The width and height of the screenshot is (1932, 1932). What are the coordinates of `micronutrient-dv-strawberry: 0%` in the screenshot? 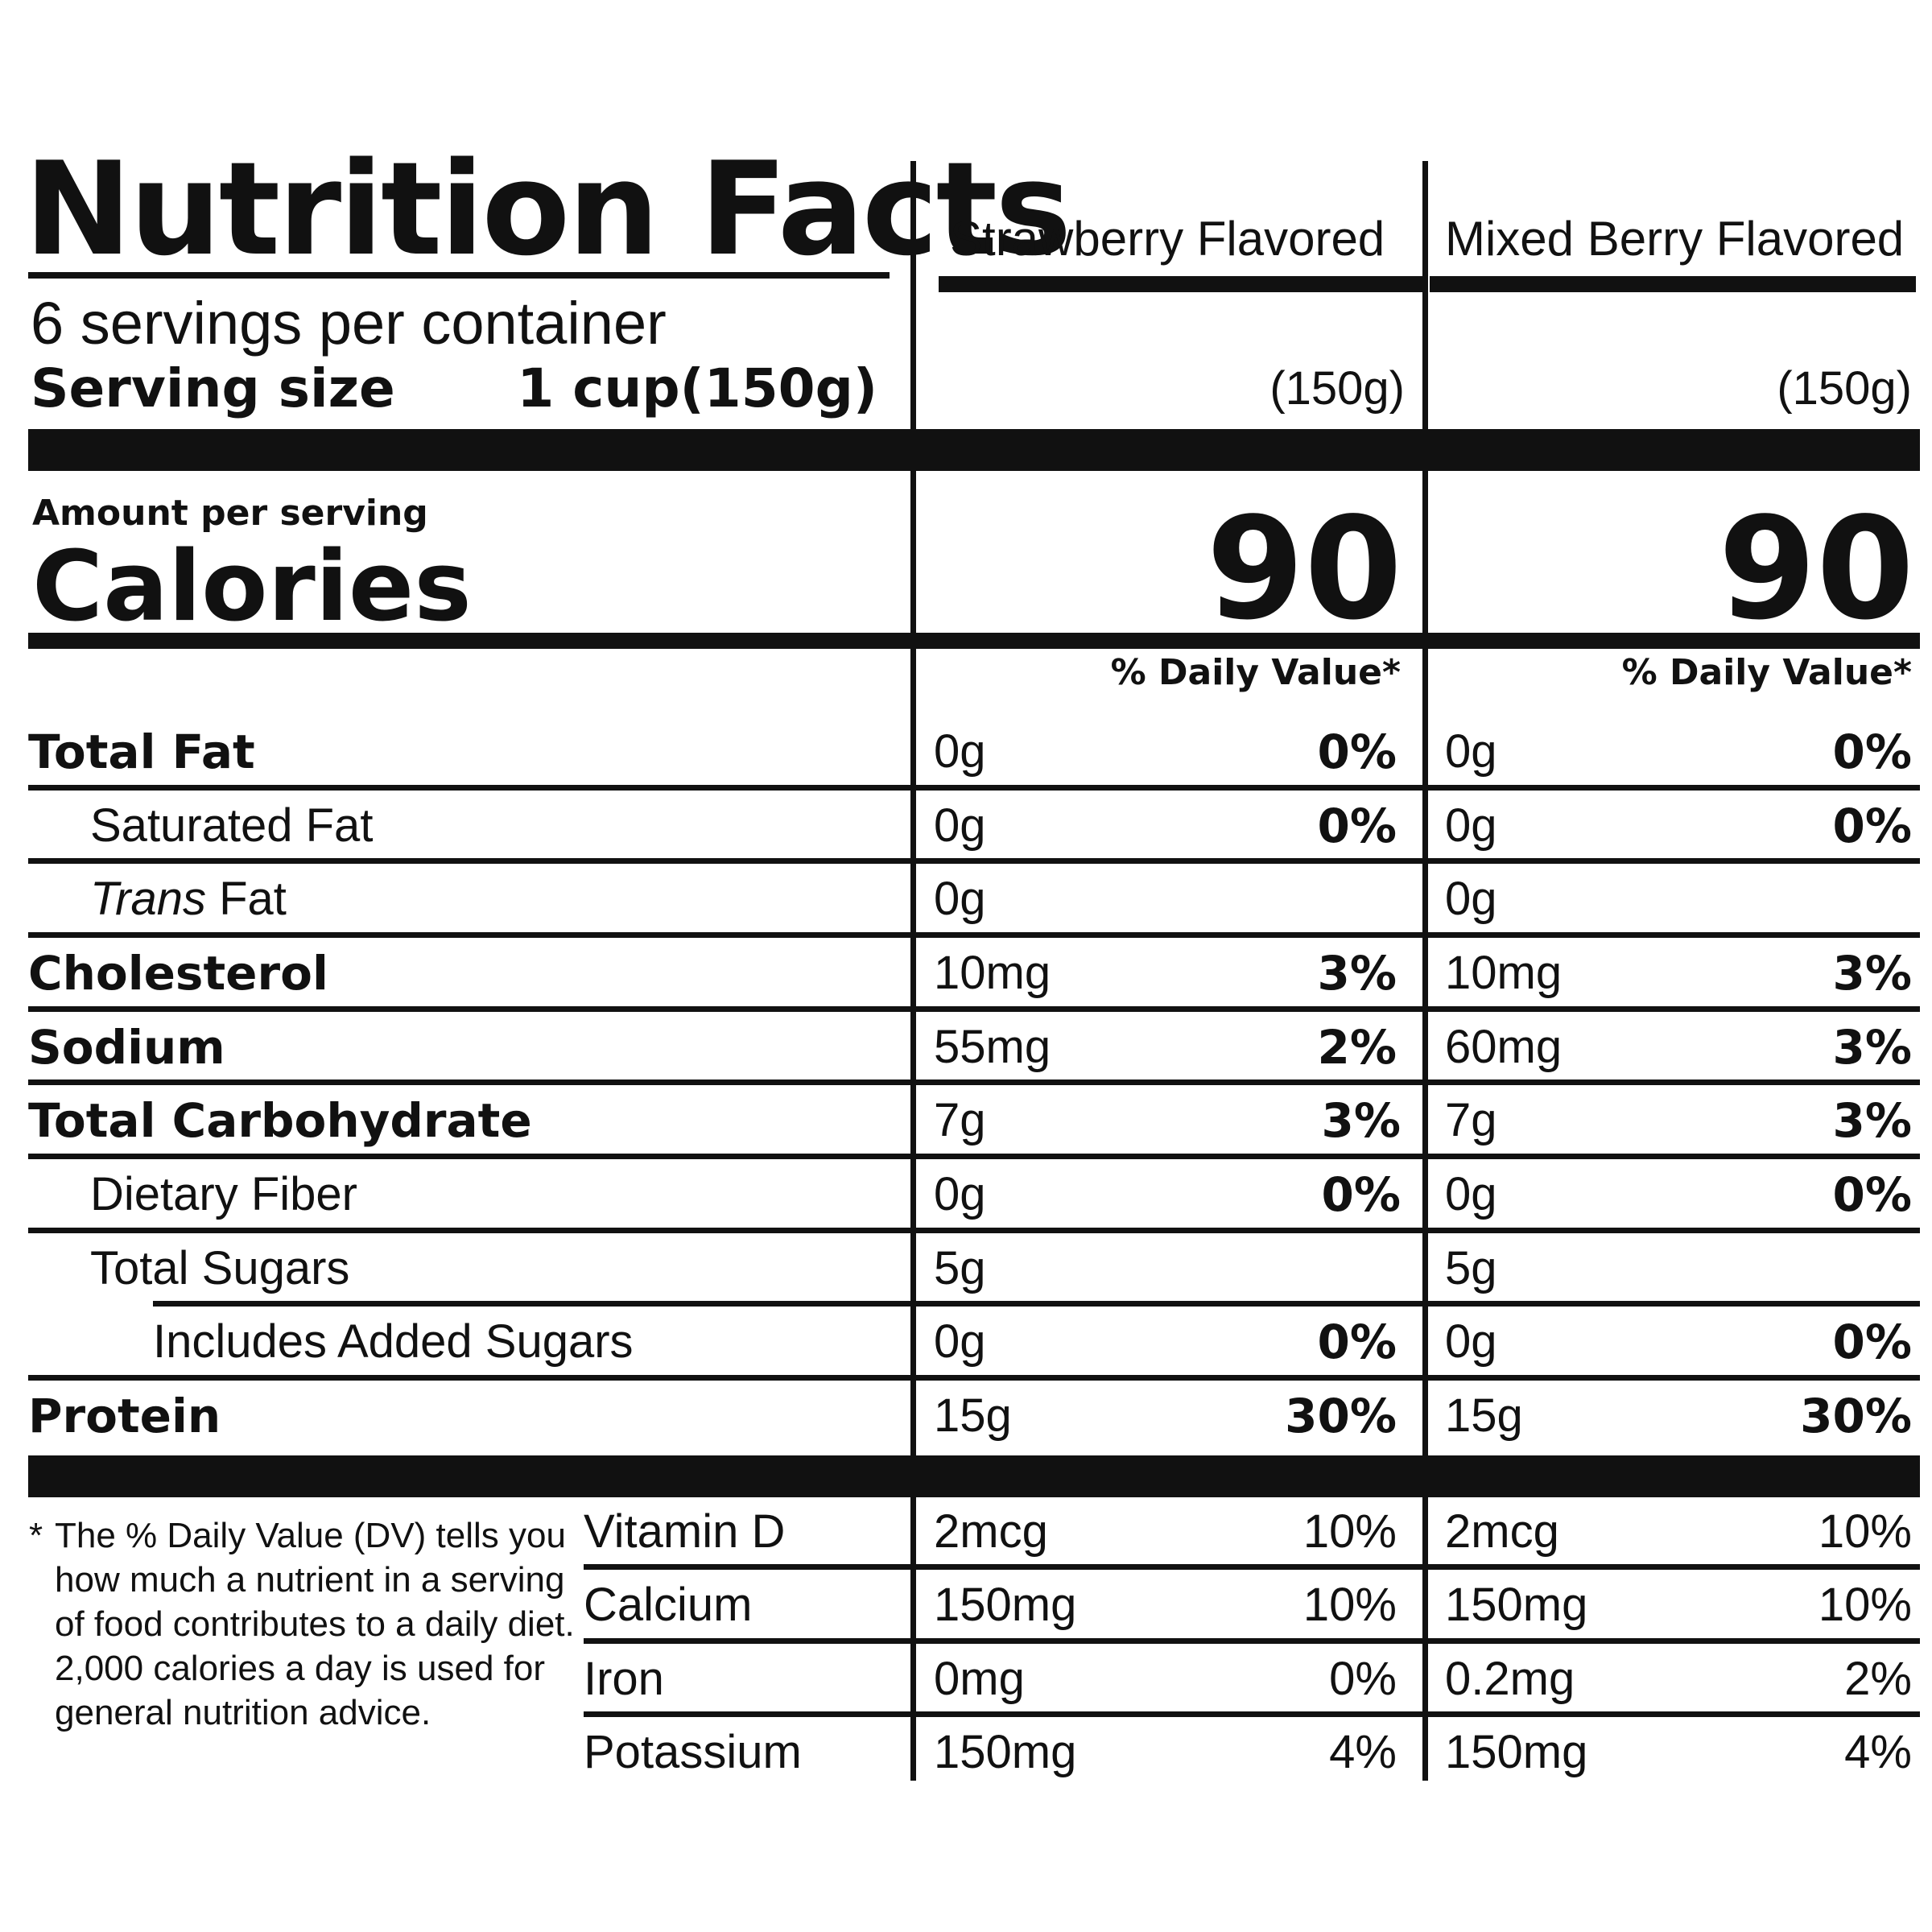 It's located at (1363, 1679).